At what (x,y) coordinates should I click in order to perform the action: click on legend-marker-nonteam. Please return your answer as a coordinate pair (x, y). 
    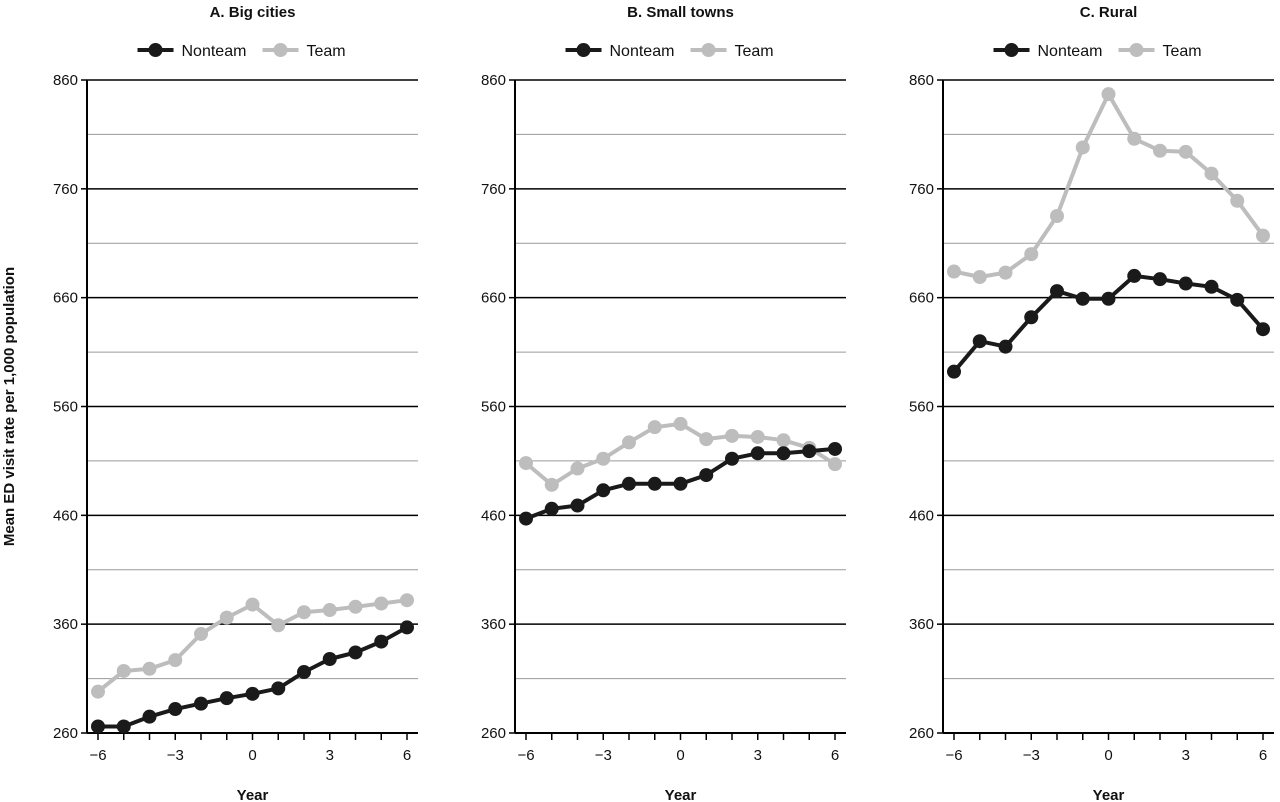
    Looking at the image, I should click on (583, 50).